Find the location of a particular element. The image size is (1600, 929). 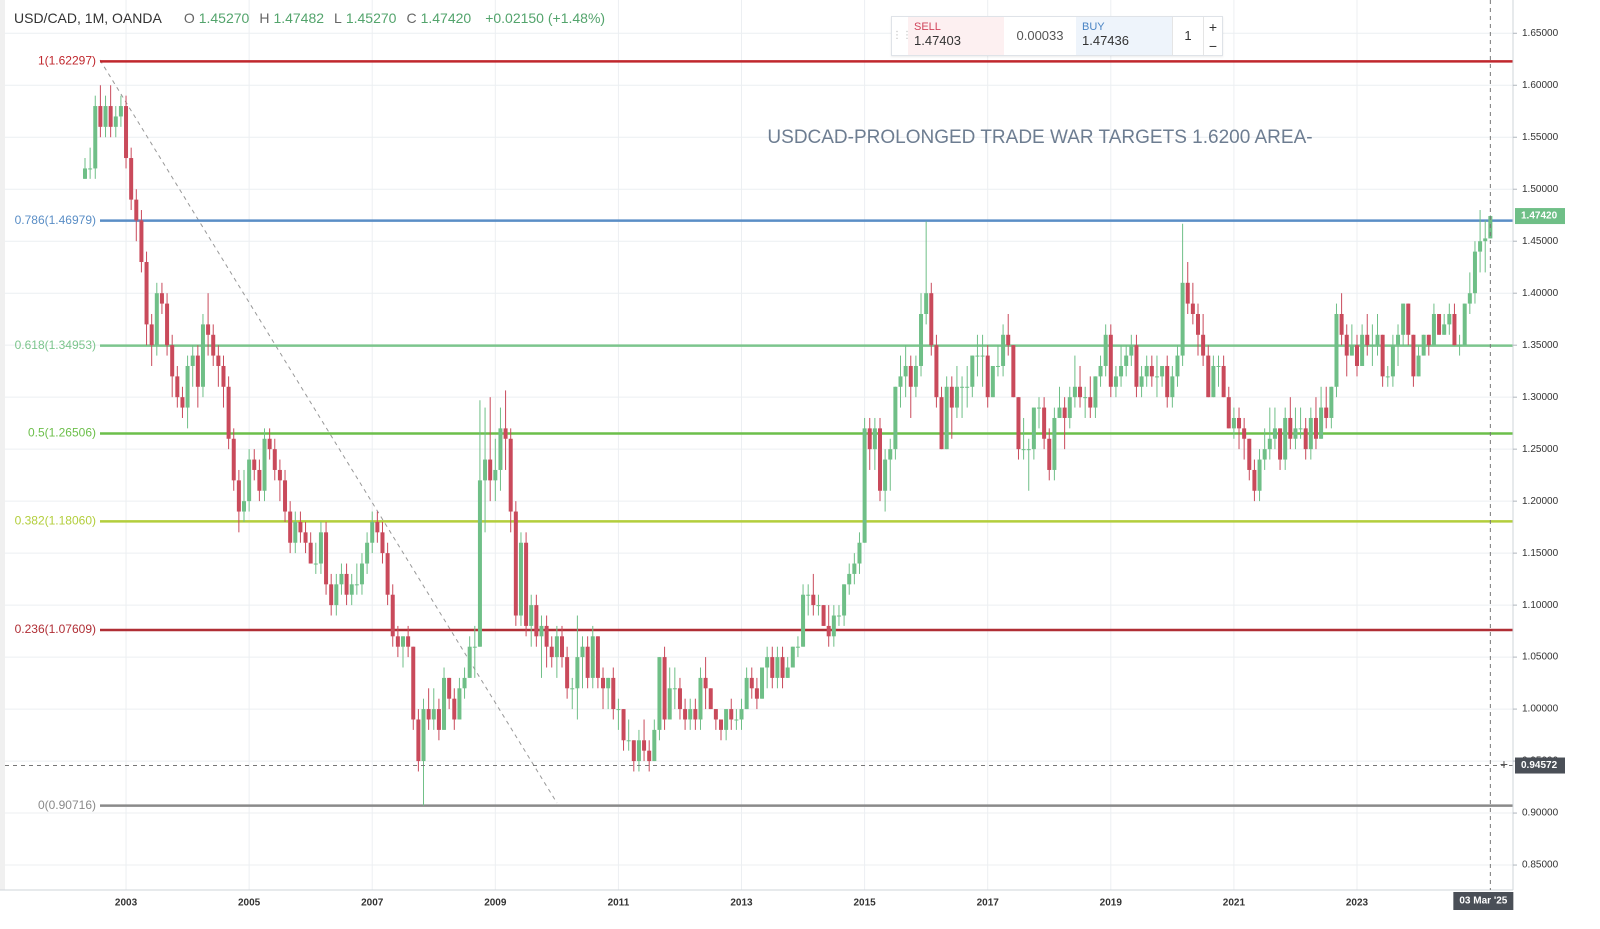

drag-handle: ⋮⋮ is located at coordinates (902, 35).